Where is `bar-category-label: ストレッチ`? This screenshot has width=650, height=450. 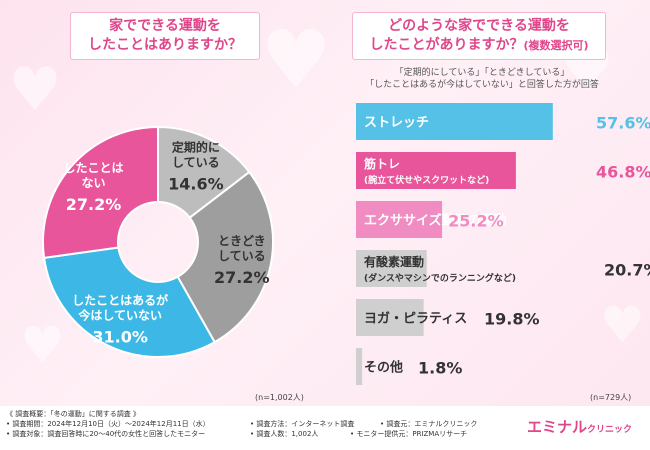 bar-category-label: ストレッチ is located at coordinates (396, 123).